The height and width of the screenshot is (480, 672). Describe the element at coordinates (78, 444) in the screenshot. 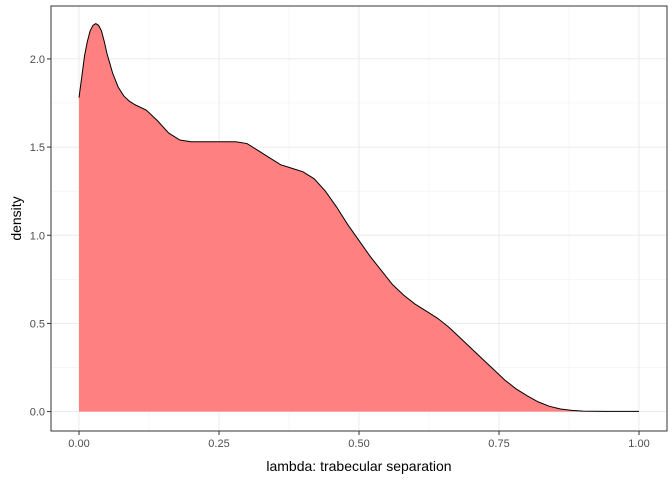

I see `x-tick-label: 0.00` at that location.